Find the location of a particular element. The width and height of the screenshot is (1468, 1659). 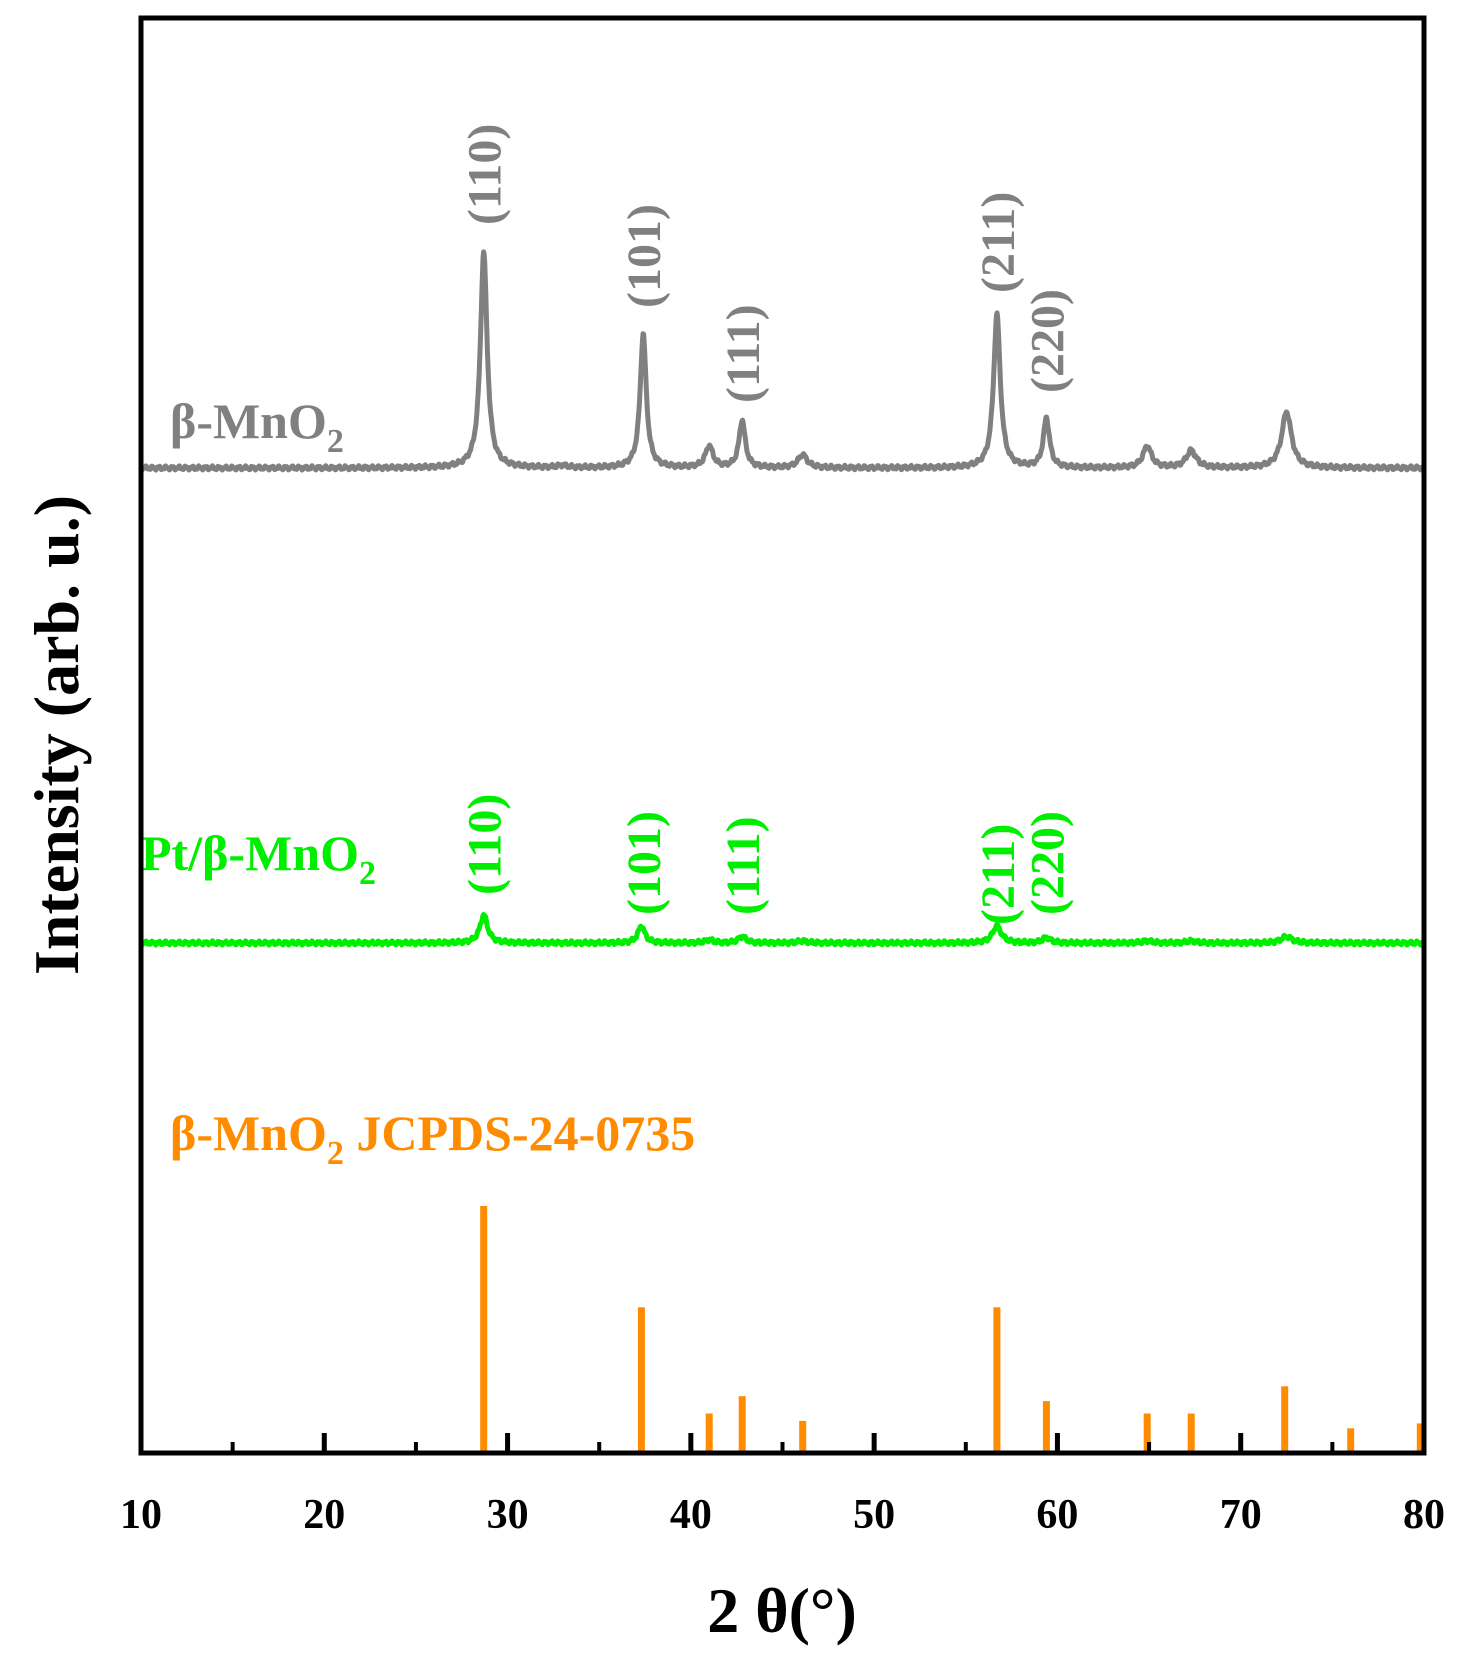

x-tick-label: 70 is located at coordinates (1241, 1515).